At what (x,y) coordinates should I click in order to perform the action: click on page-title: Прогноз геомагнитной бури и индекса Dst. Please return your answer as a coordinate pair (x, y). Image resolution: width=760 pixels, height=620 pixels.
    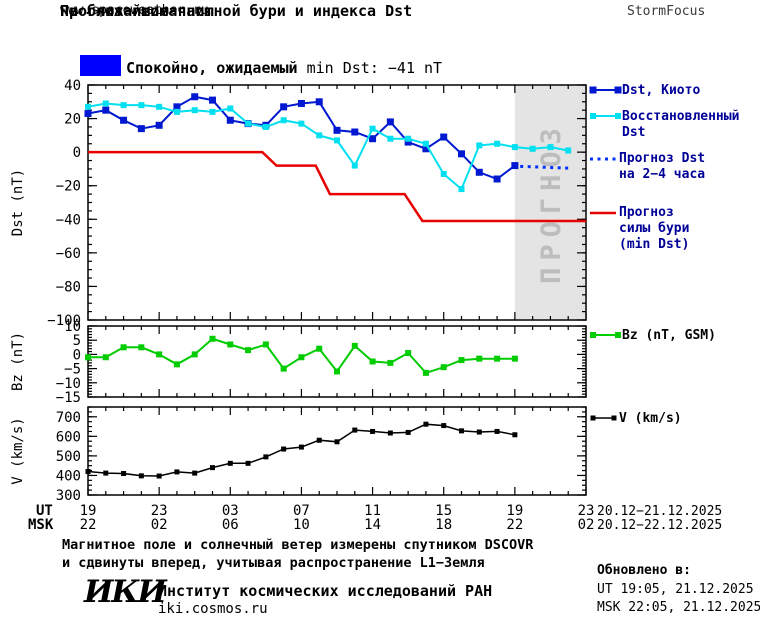
    Looking at the image, I should click on (236, 11).